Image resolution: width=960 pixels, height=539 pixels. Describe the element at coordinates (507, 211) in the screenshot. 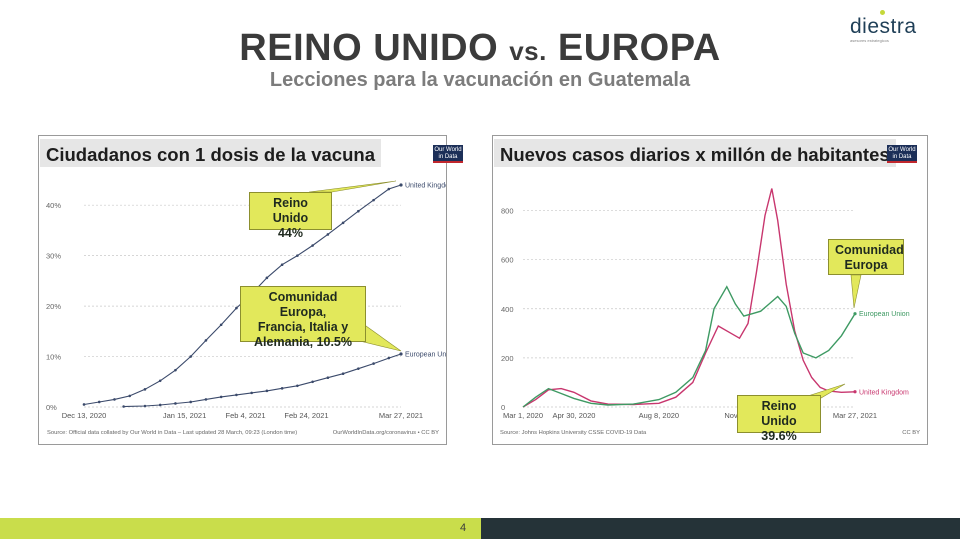

I see `y-tick-label: 800` at that location.